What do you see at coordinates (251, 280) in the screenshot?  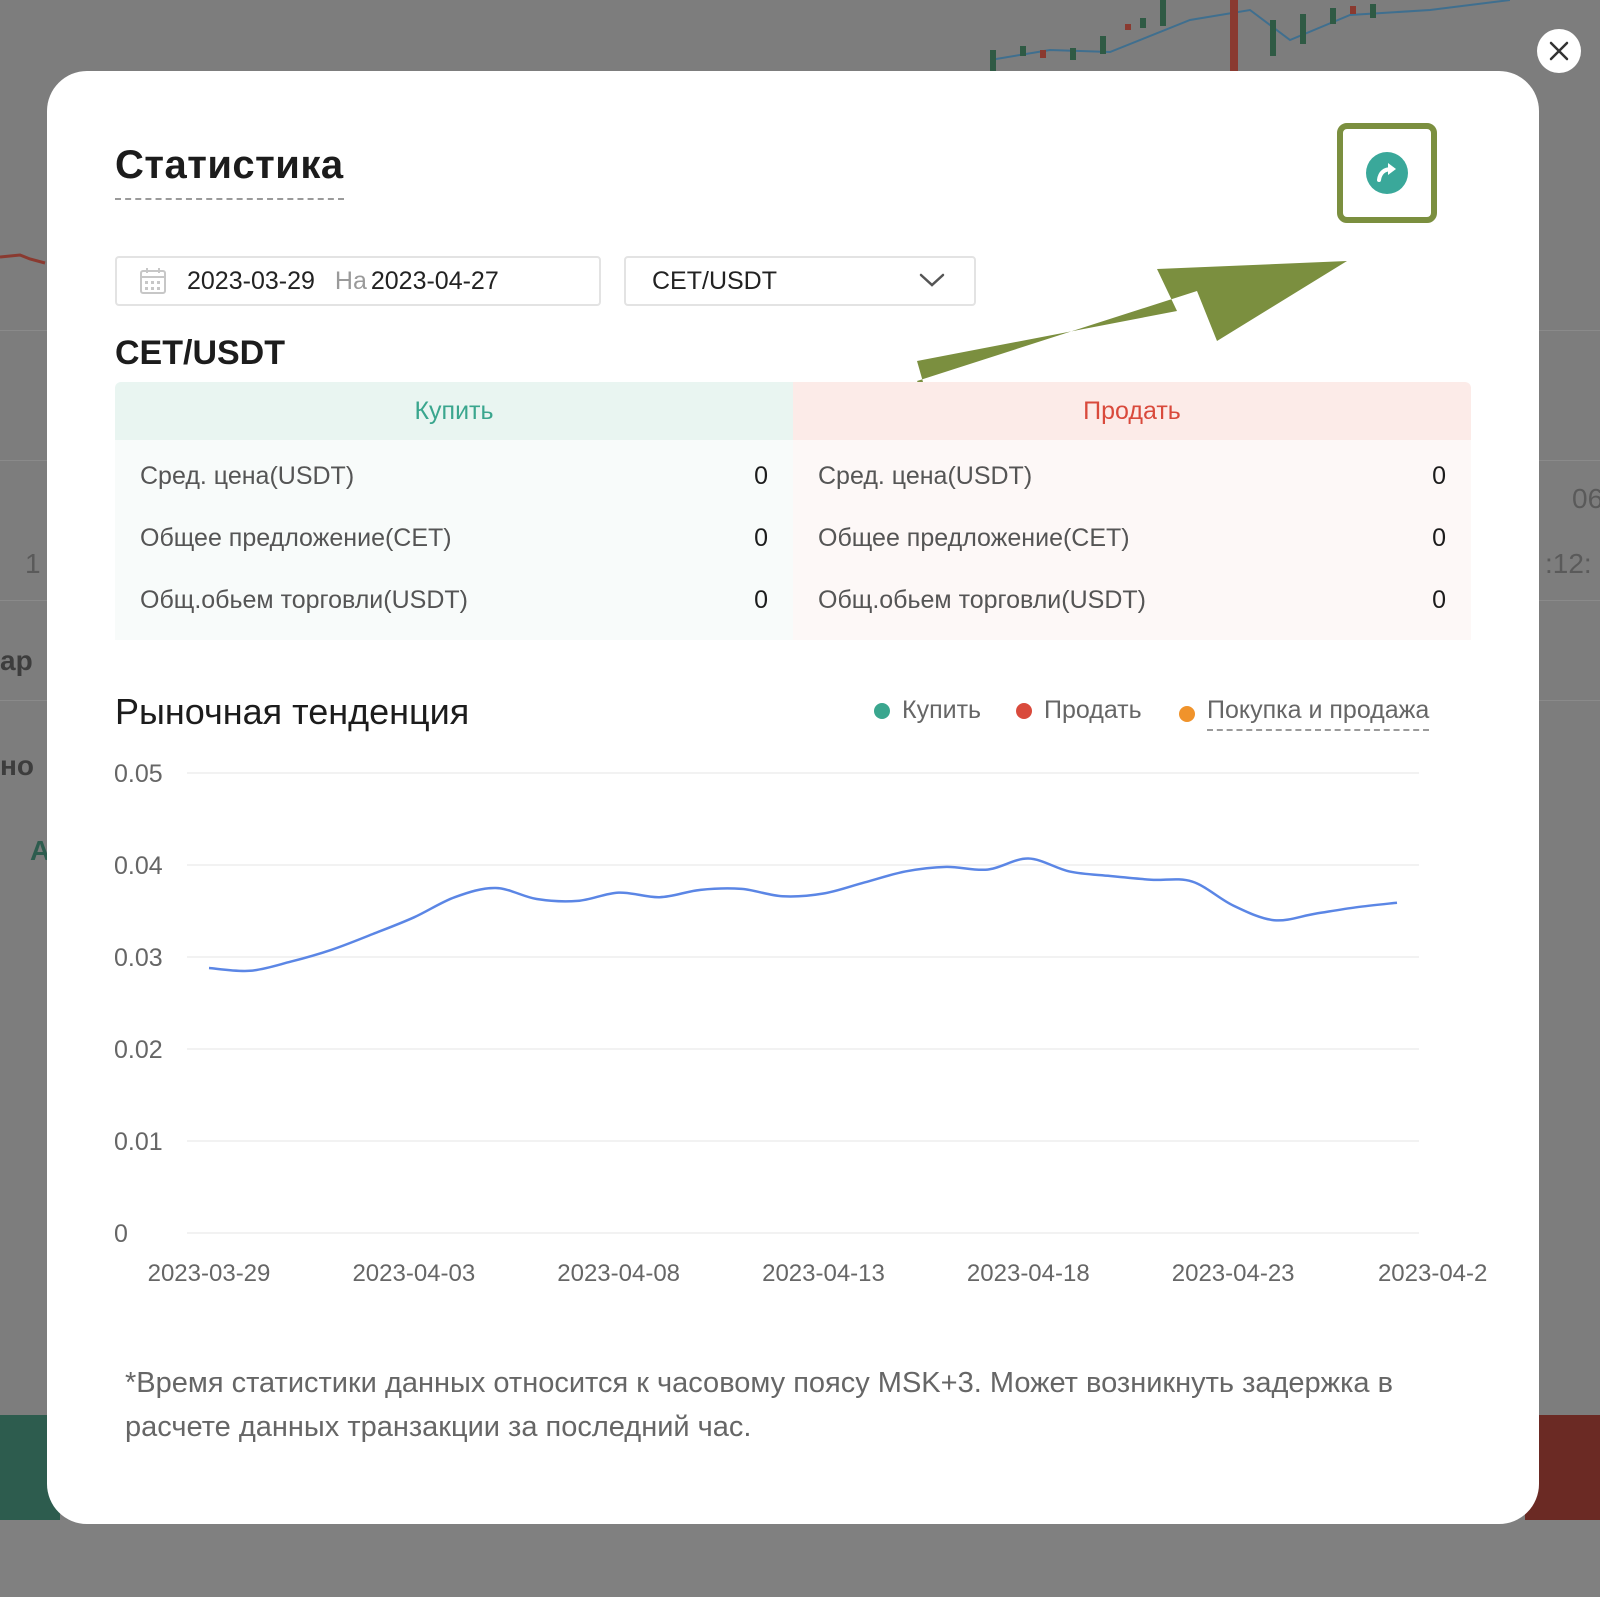 I see `start-date: 2023-03-29` at bounding box center [251, 280].